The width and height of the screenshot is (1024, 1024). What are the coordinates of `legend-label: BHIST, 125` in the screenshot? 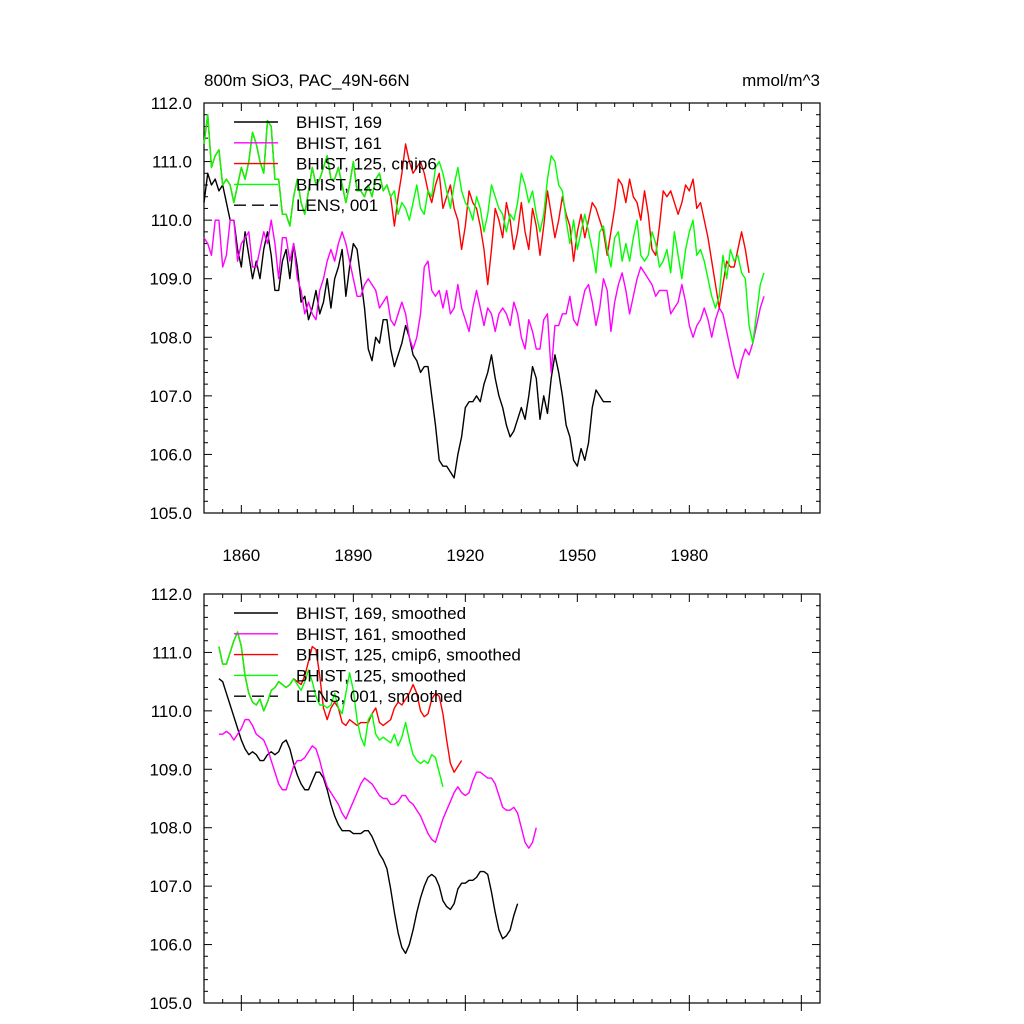 It's located at (339, 184).